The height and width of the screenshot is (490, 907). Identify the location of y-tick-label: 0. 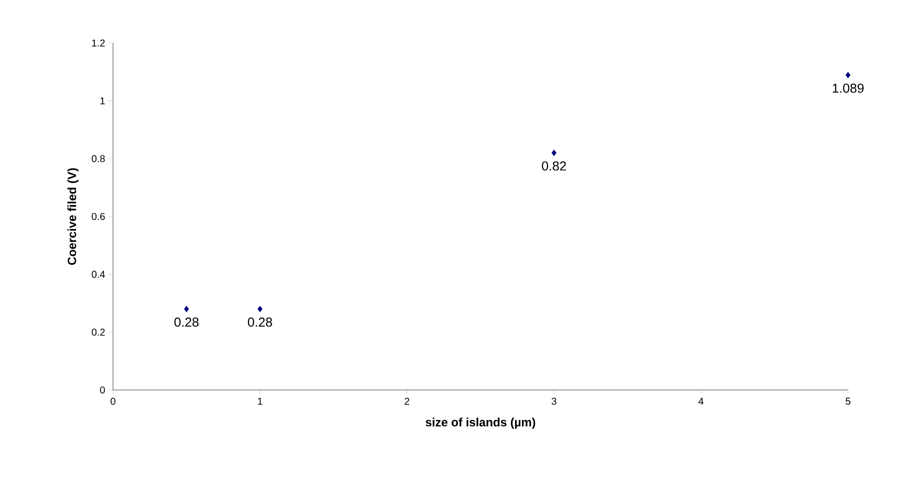
(102, 390).